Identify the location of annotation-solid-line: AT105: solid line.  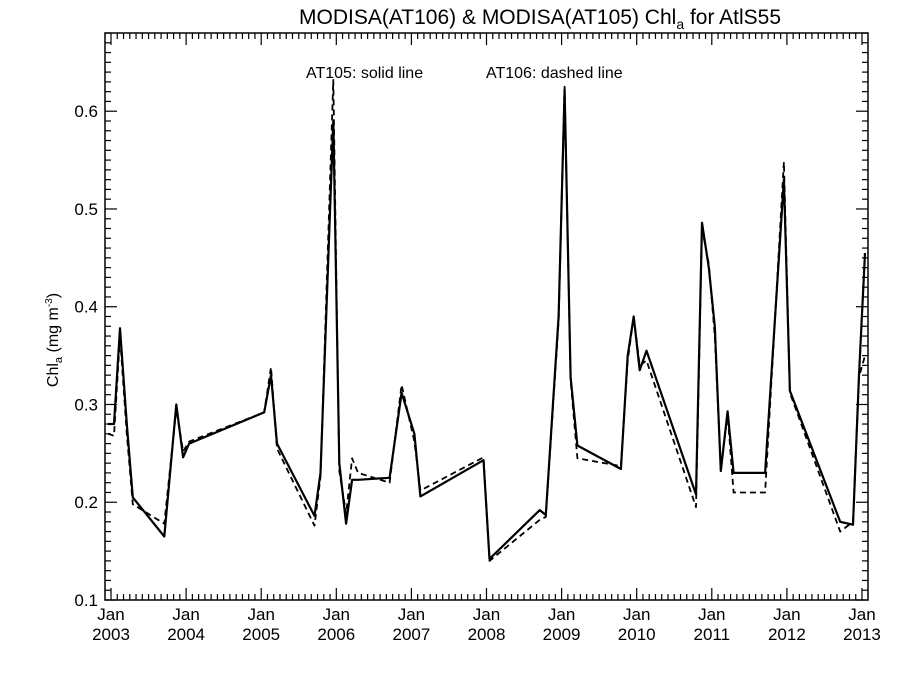
(364, 73).